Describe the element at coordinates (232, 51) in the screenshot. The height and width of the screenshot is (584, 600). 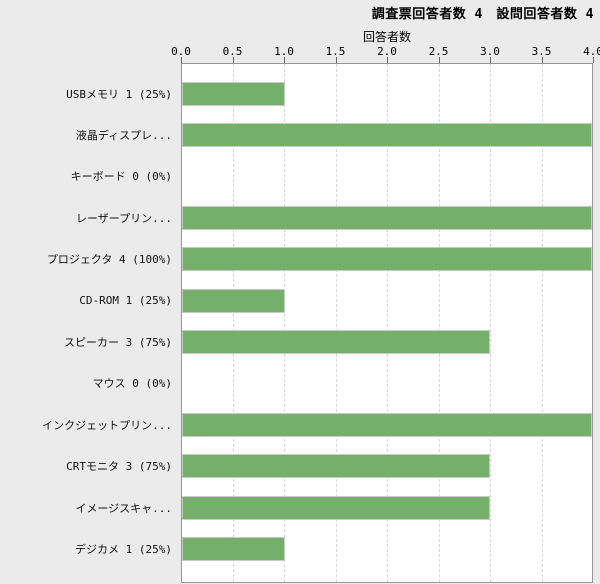
I see `x-tick-label-1: 0.5` at that location.